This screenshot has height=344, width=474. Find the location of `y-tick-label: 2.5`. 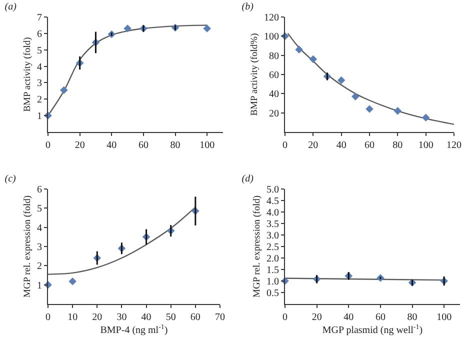

y-tick-label: 2.5 is located at coordinates (272, 247).